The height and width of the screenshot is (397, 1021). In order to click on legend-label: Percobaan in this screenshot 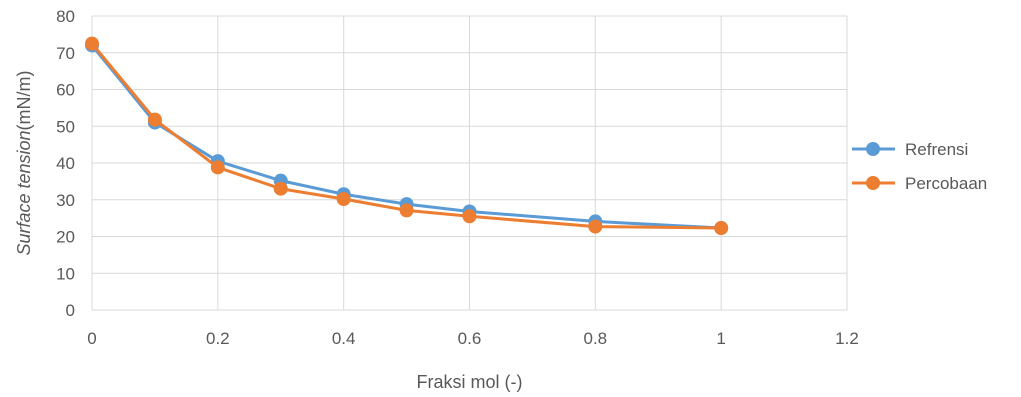, I will do `click(946, 183)`.